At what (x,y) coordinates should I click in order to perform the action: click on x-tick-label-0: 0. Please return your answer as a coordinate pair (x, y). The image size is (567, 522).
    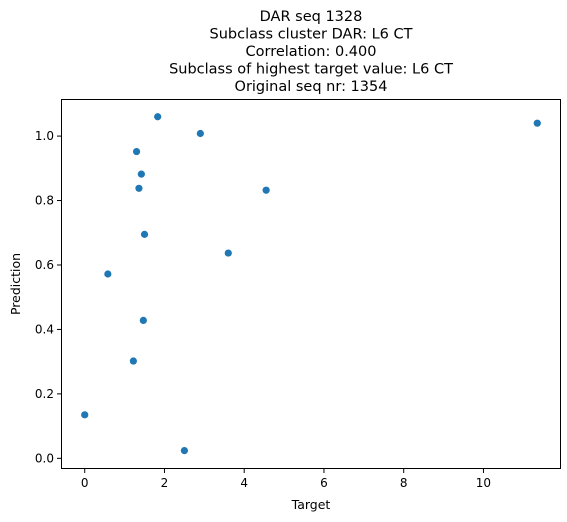
    Looking at the image, I should click on (85, 483).